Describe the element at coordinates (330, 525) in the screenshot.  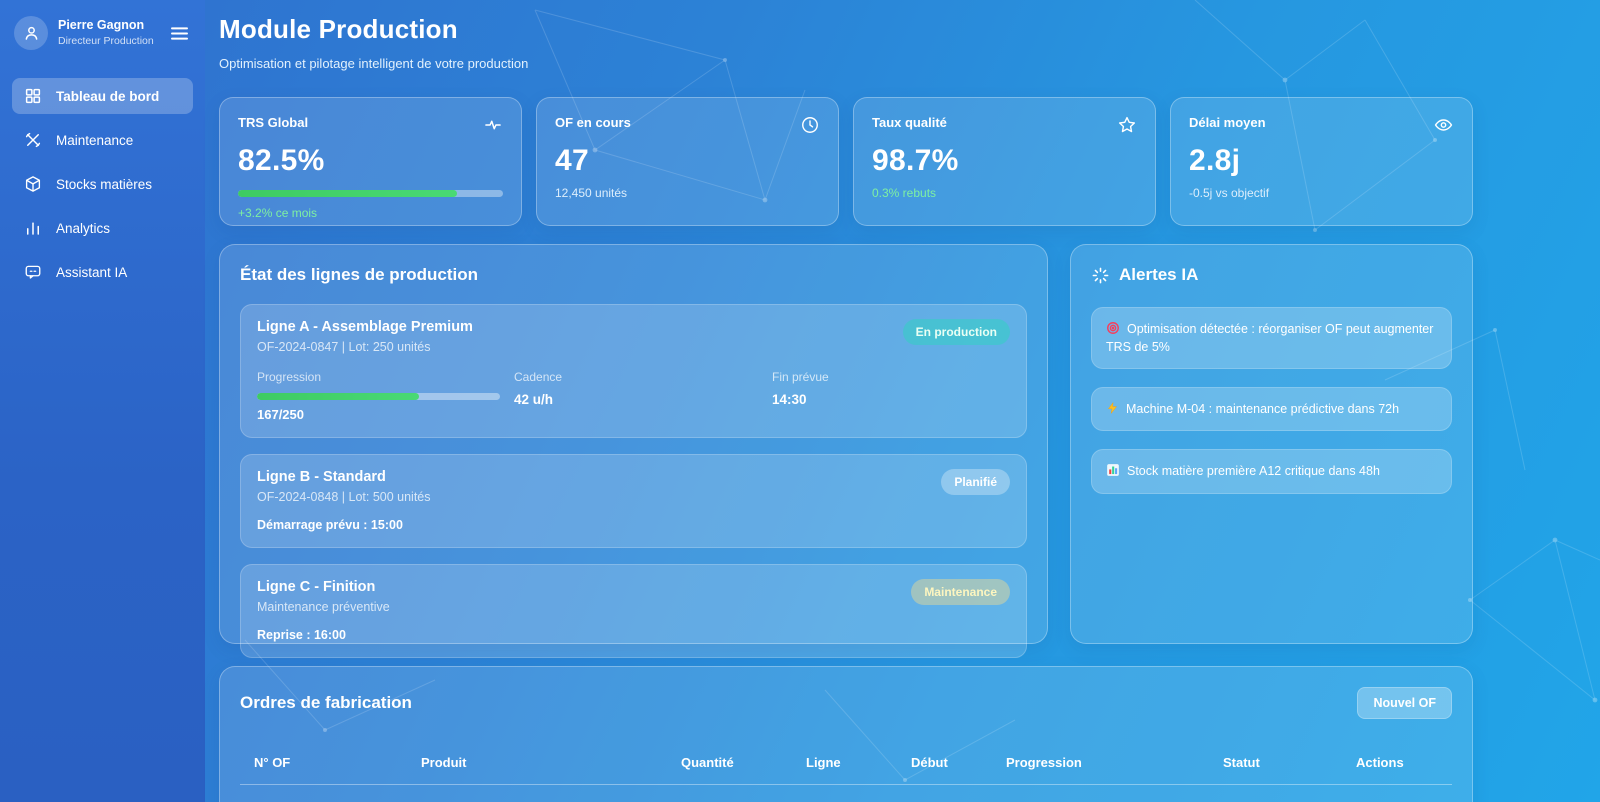
I see `line-note: Démarrage prévu : 15:00` at that location.